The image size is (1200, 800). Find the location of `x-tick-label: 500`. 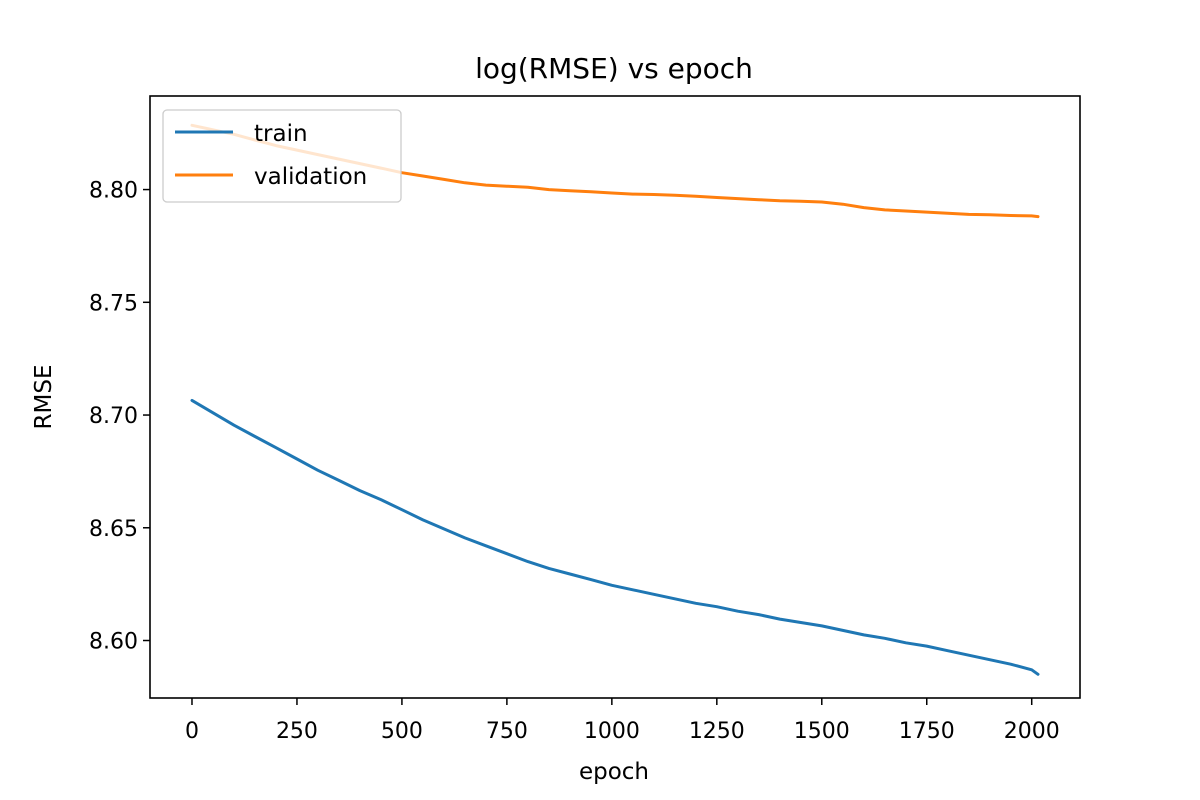

x-tick-label: 500 is located at coordinates (402, 731).